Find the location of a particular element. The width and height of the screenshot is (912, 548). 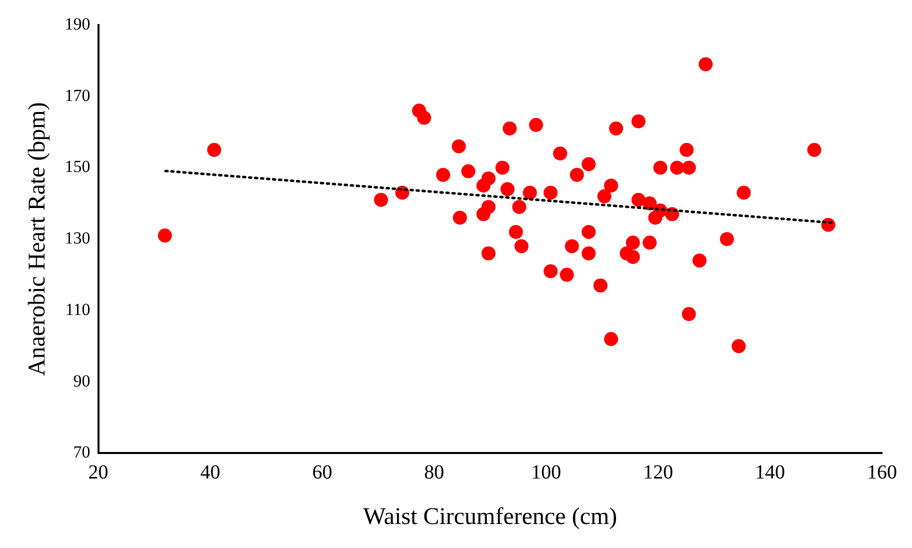

x-tick-label: 160 is located at coordinates (882, 472).